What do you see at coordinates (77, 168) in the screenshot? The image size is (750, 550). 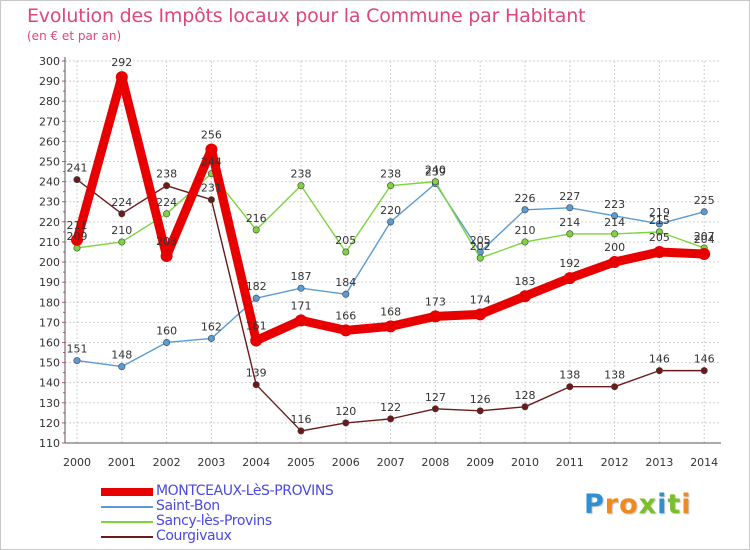 I see `data-label: 241` at bounding box center [77, 168].